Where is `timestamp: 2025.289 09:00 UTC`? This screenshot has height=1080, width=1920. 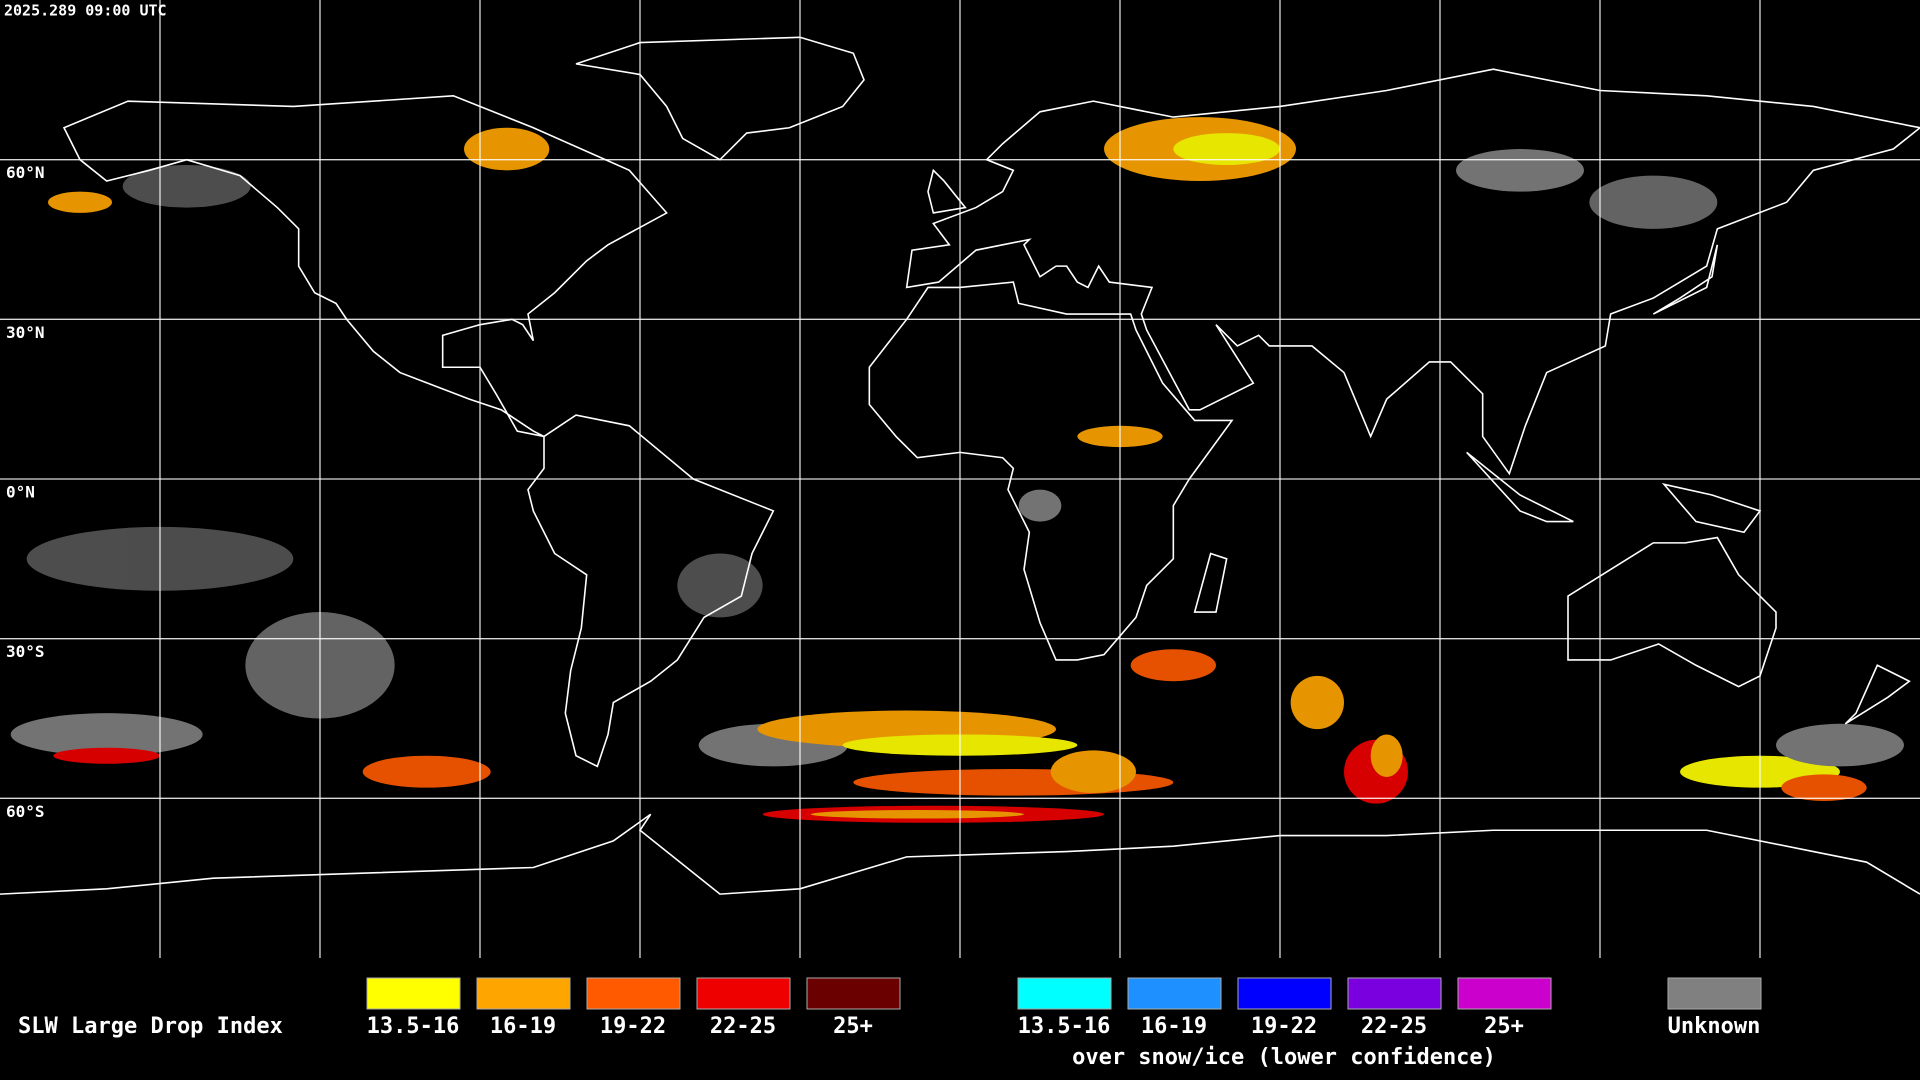 timestamp: 2025.289 09:00 UTC is located at coordinates (85, 11).